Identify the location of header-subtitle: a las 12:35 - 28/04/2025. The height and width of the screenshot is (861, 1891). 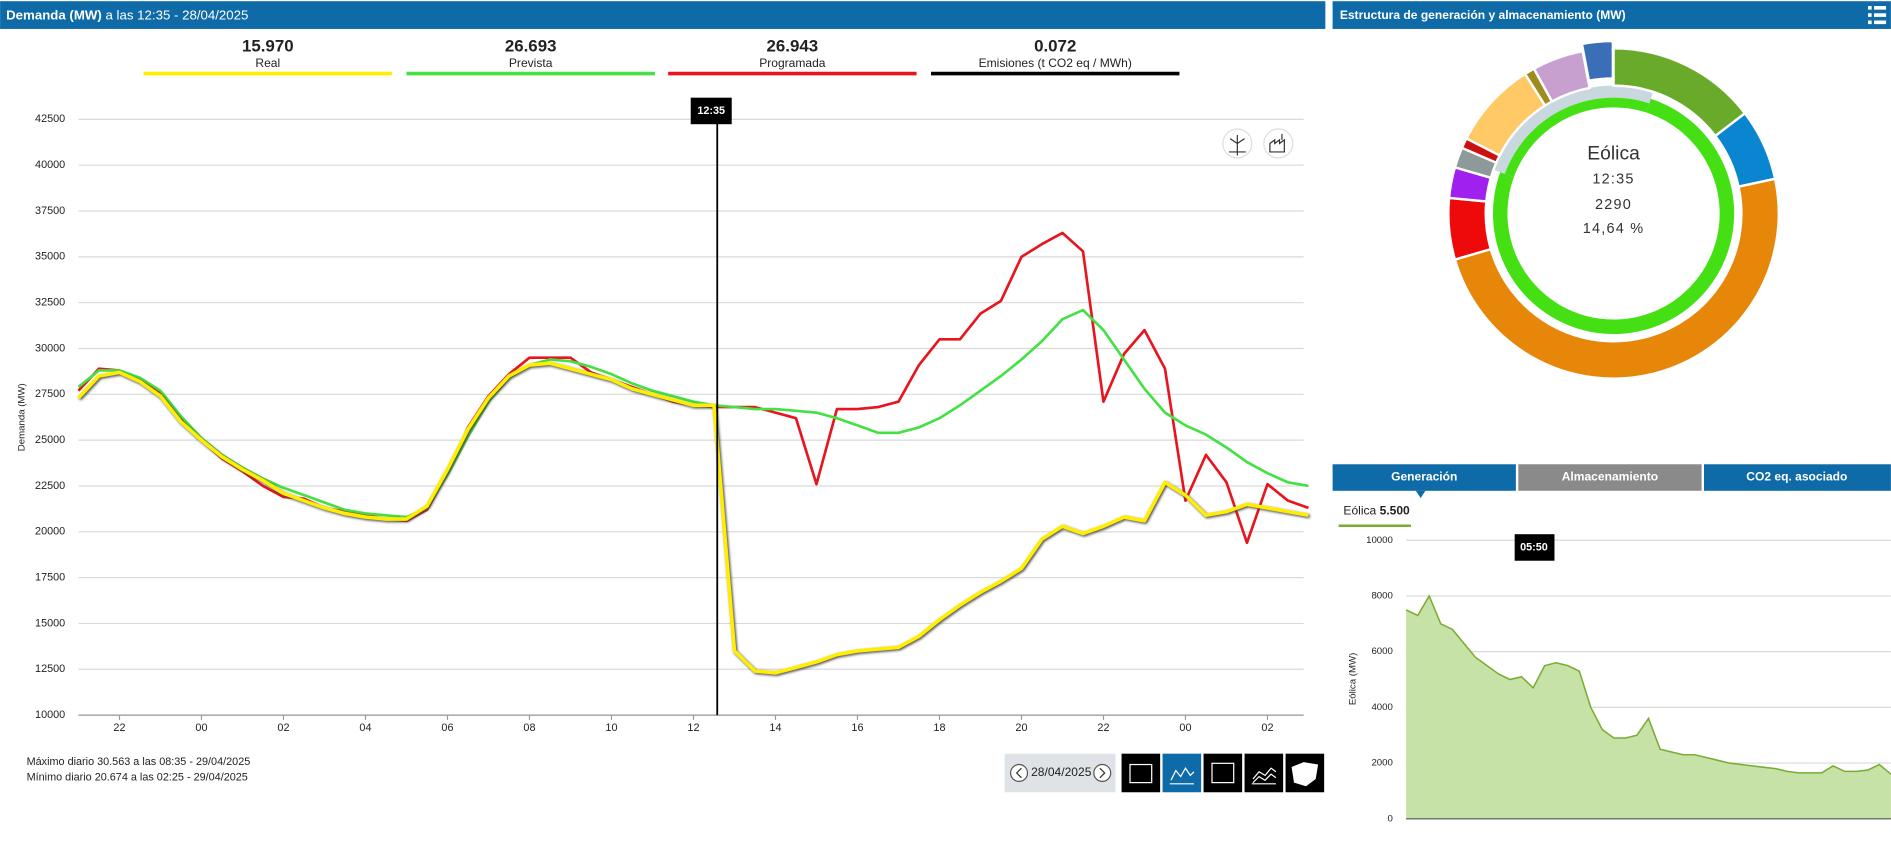
(177, 14).